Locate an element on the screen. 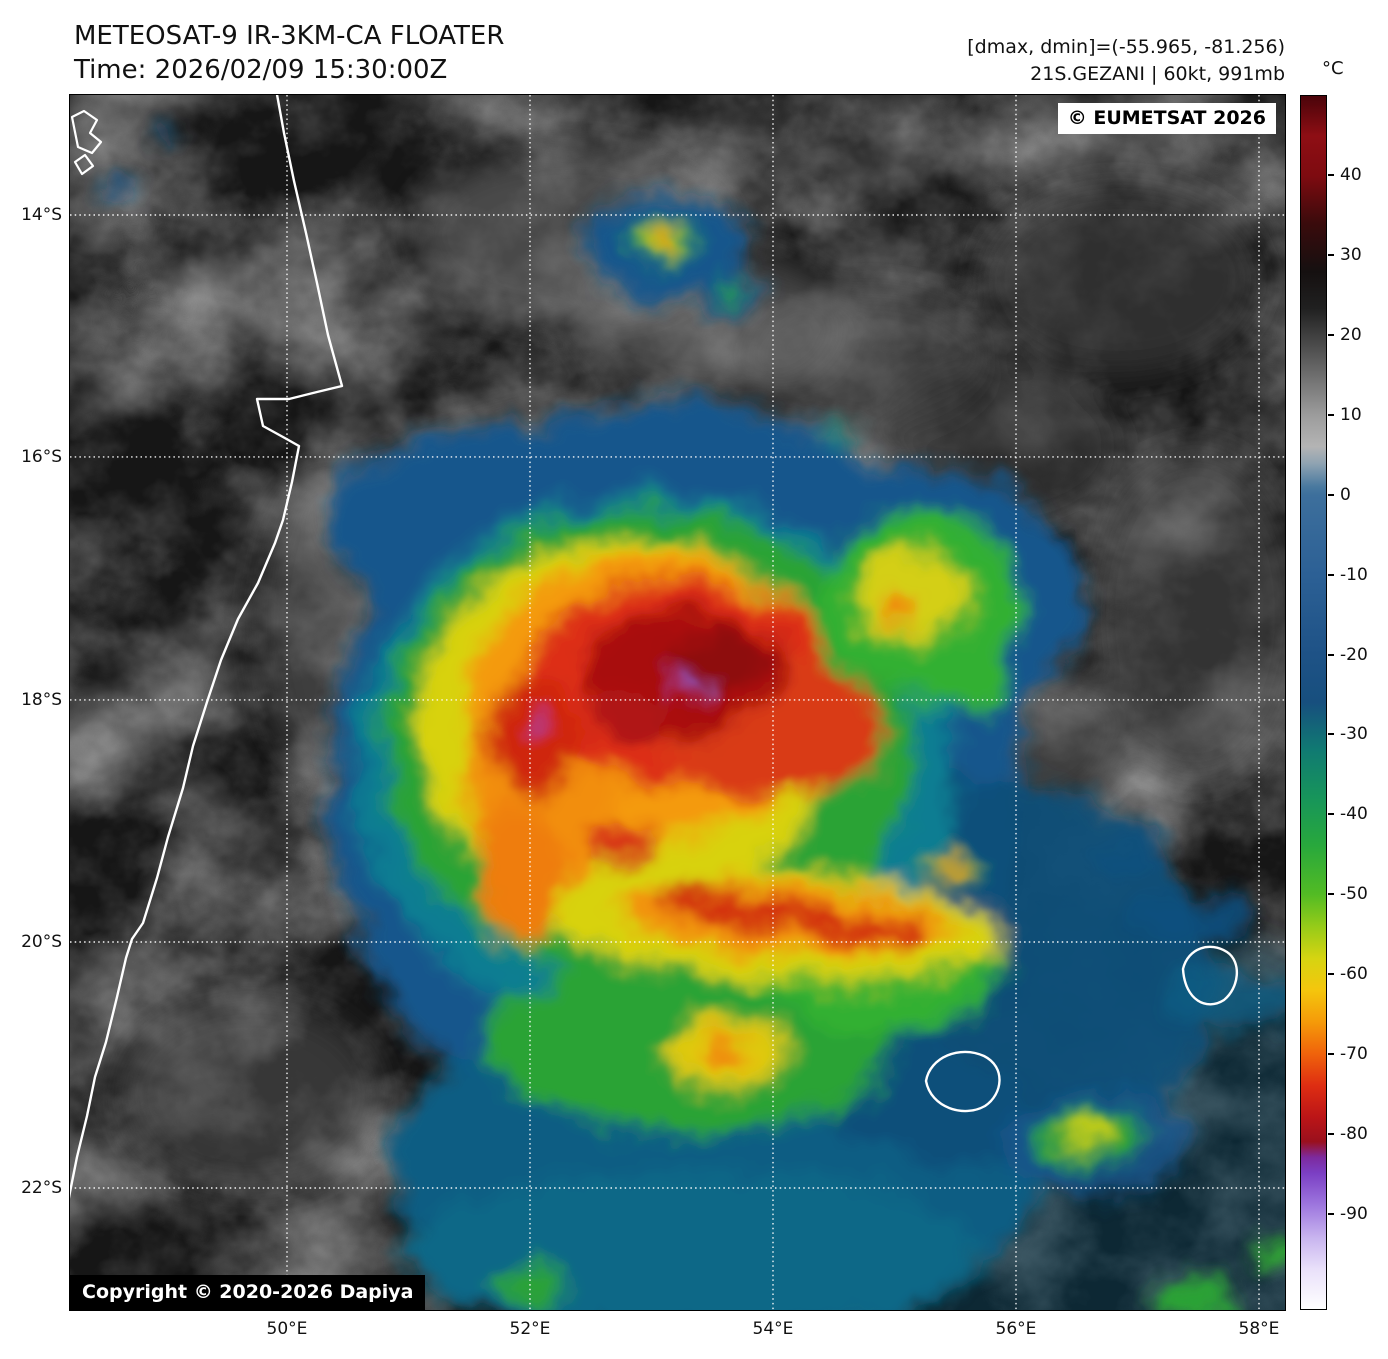  colorbar is located at coordinates (1313, 702).